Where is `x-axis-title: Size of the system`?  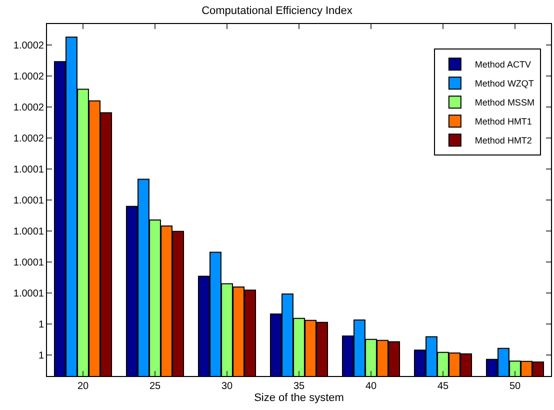
x-axis-title: Size of the system is located at coordinates (299, 398).